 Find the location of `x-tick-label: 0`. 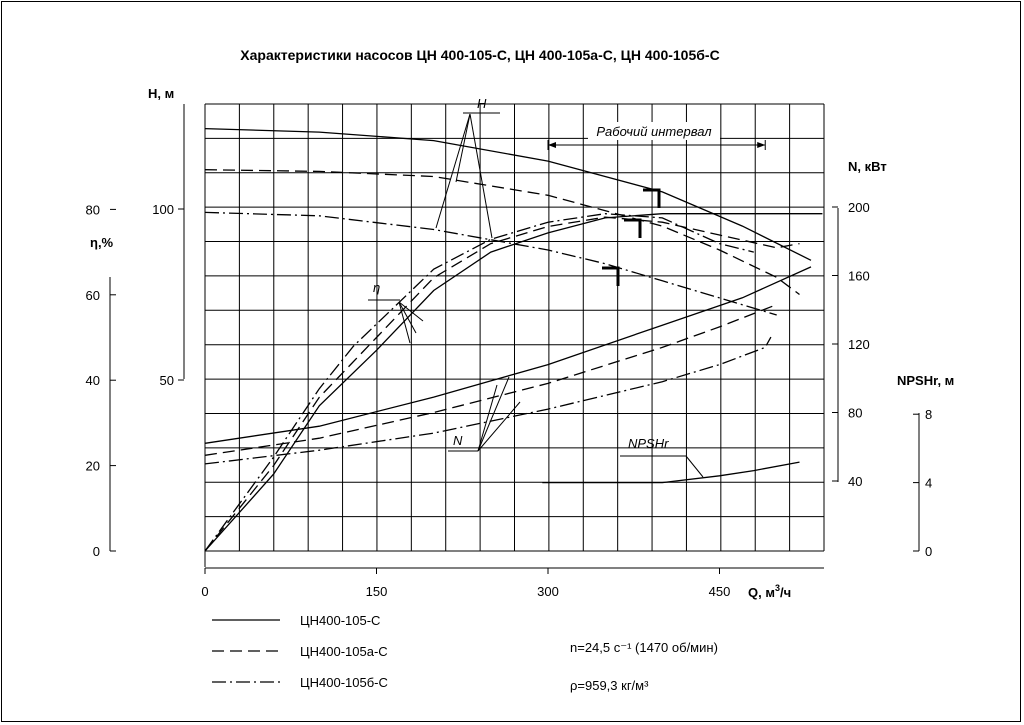

x-tick-label: 0 is located at coordinates (204, 591).